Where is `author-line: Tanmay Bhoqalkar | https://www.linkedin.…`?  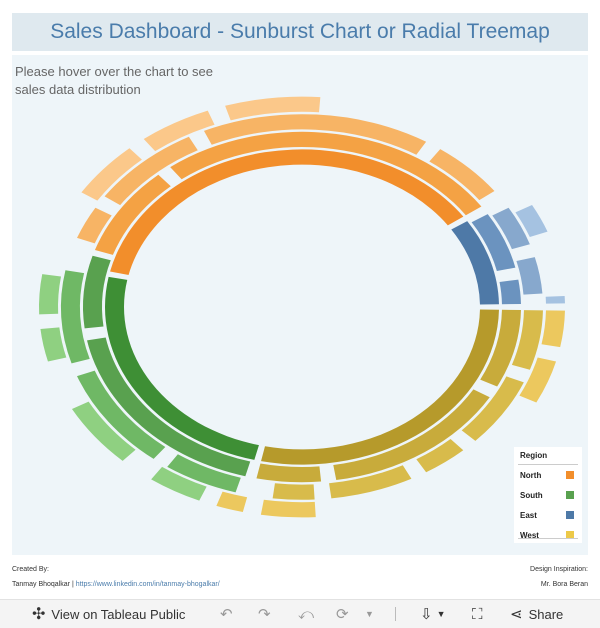 author-line: Tanmay Bhoqalkar | https://www.linkedin.… is located at coordinates (116, 584).